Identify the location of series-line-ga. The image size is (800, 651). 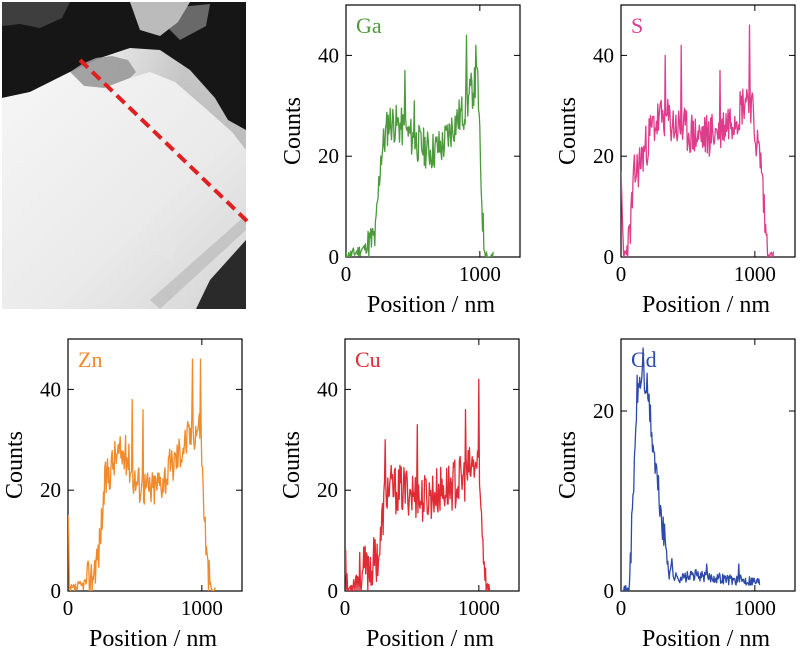
(420, 145).